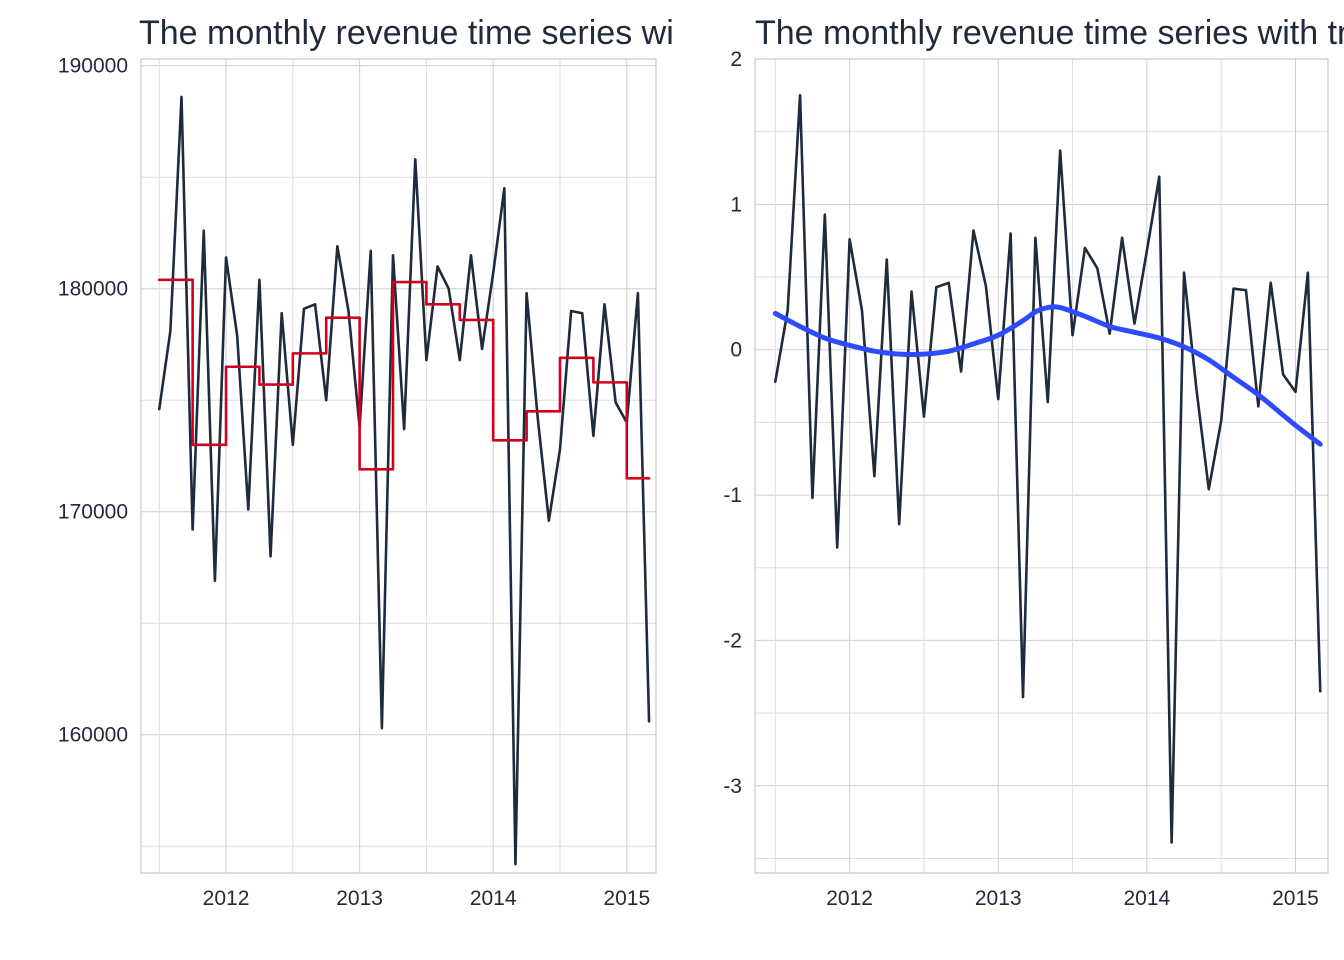  What do you see at coordinates (93, 512) in the screenshot?
I see `y-tick-label: 170000` at bounding box center [93, 512].